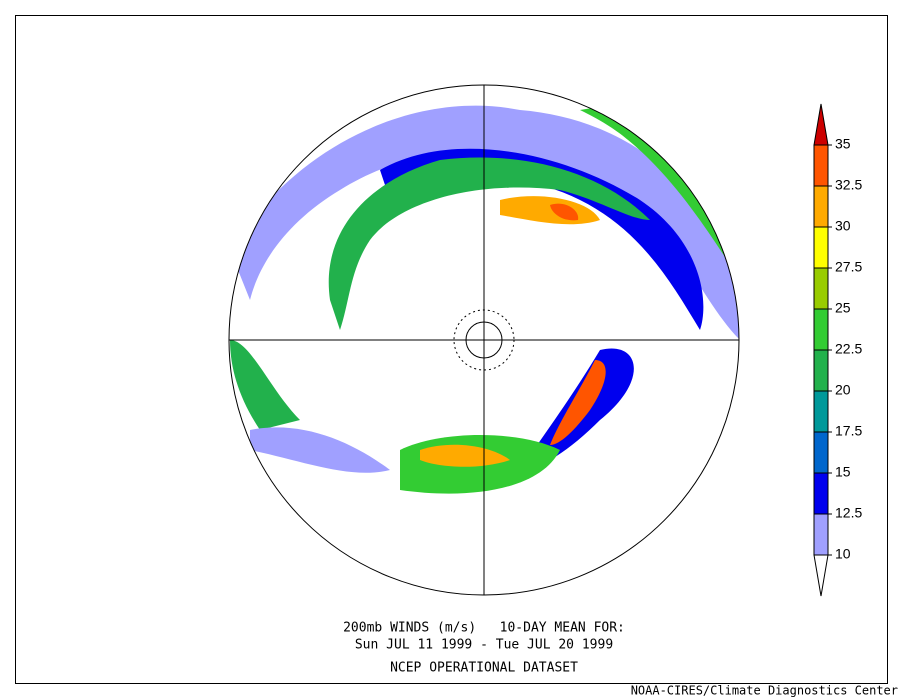 The height and width of the screenshot is (699, 904). I want to click on caption-line: Sun JUL 11 1999 - Tue JUL 20 1999, so click(484, 645).